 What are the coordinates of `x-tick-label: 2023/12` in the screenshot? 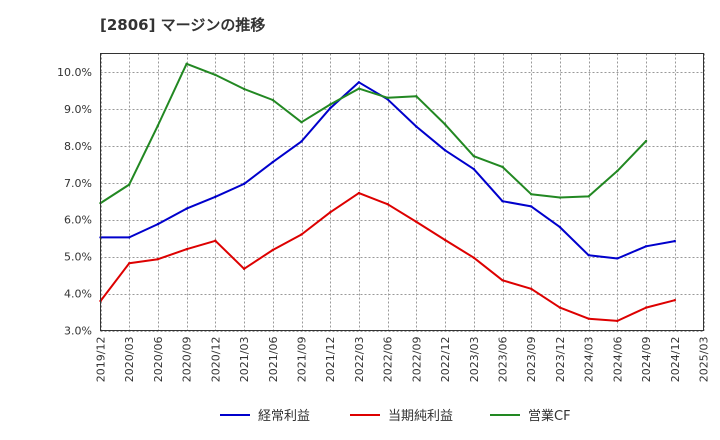 It's located at (560, 360).